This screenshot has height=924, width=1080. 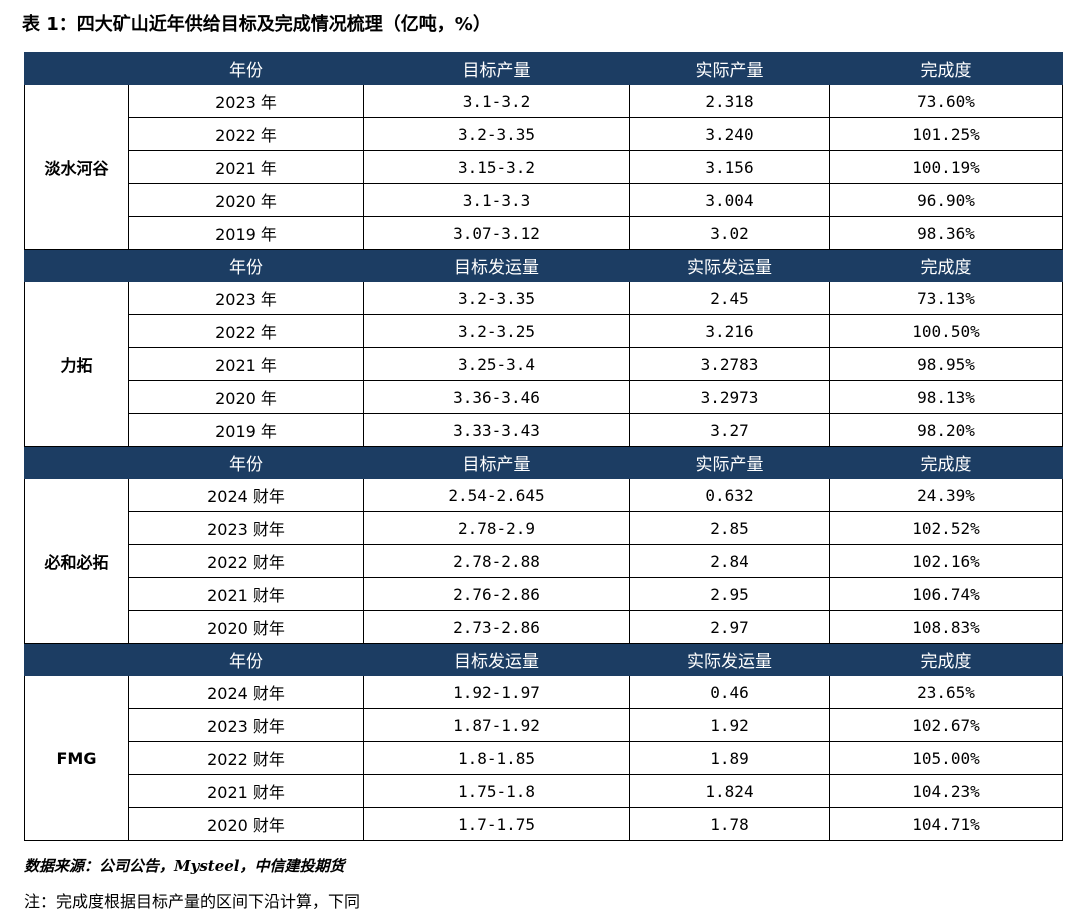 I want to click on target-cell: 3.25-3.4, so click(x=496, y=364).